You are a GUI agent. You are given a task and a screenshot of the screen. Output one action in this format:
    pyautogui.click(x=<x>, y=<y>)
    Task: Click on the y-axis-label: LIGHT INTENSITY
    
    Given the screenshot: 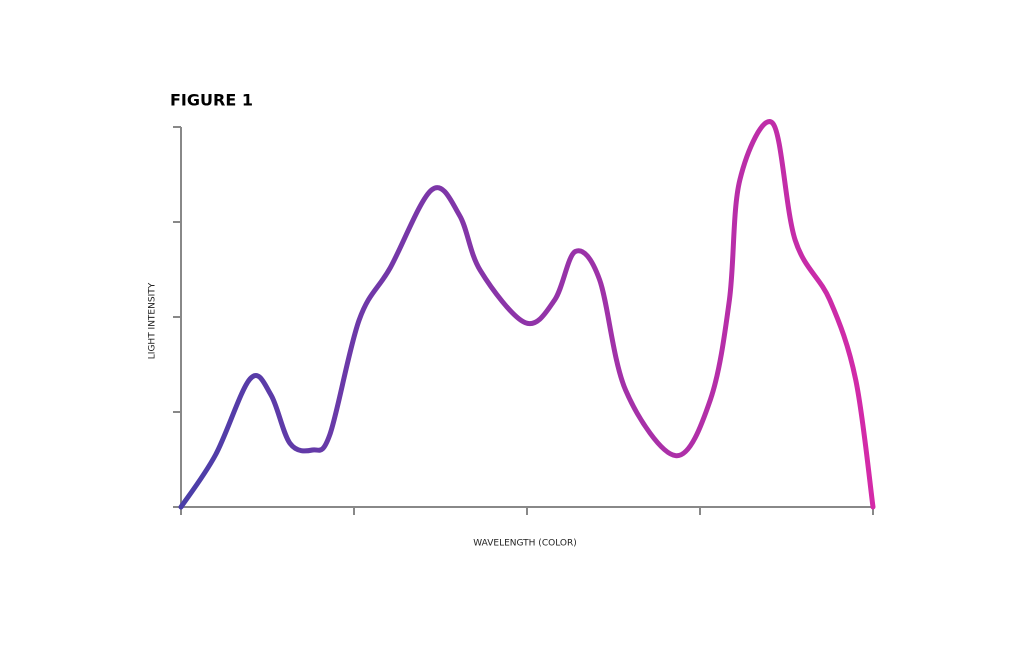 What is the action you would take?
    pyautogui.click(x=153, y=320)
    